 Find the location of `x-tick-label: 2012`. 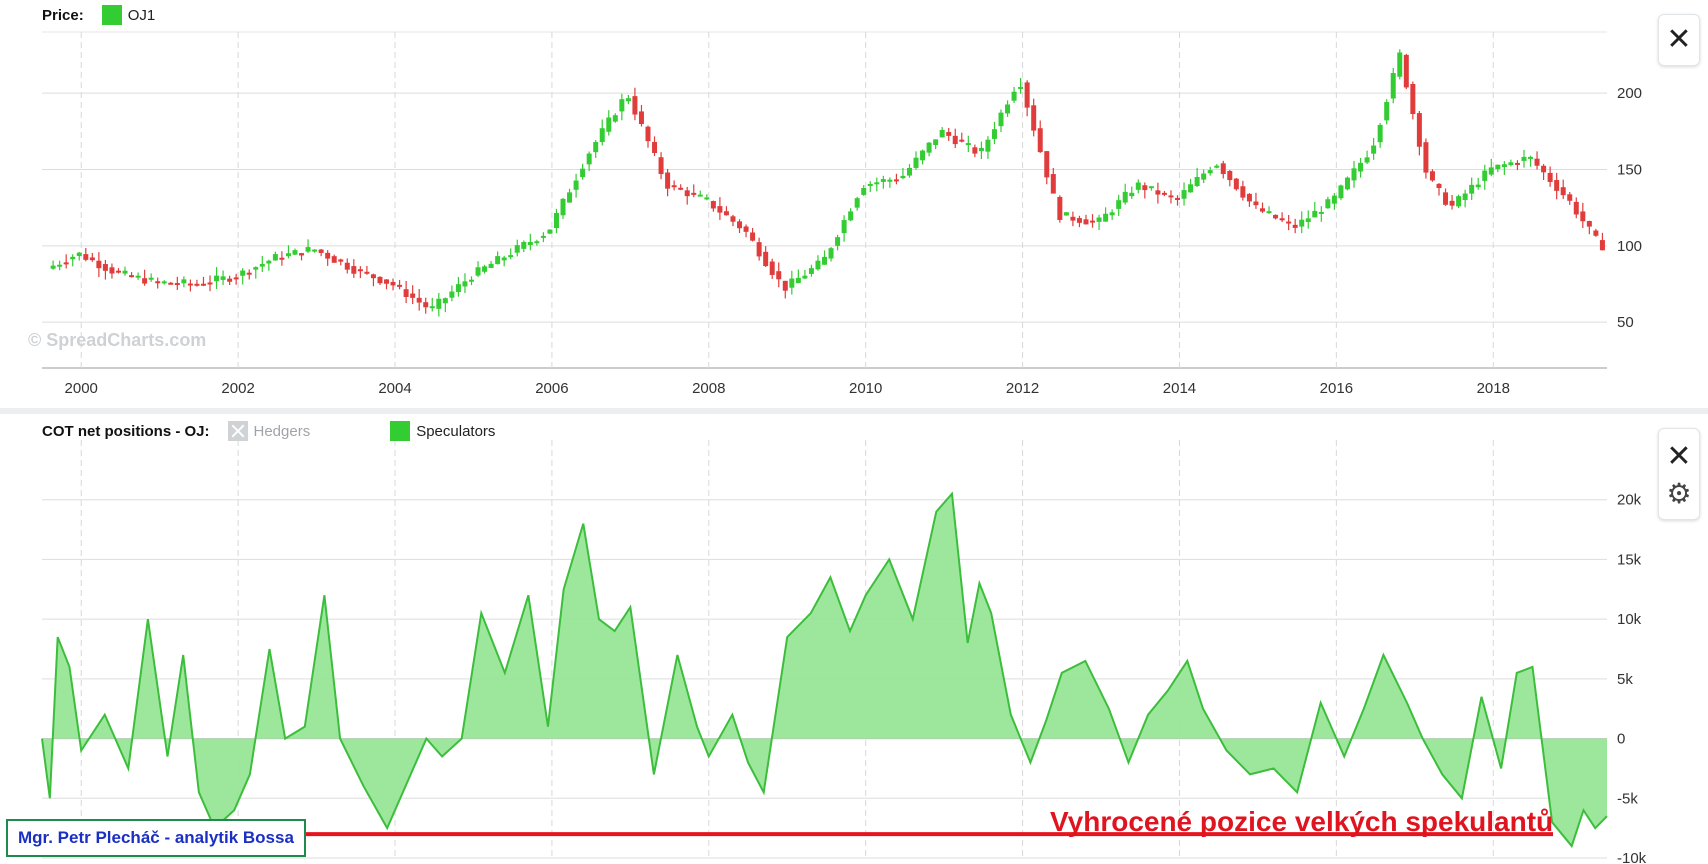

x-tick-label: 2012 is located at coordinates (1022, 388).